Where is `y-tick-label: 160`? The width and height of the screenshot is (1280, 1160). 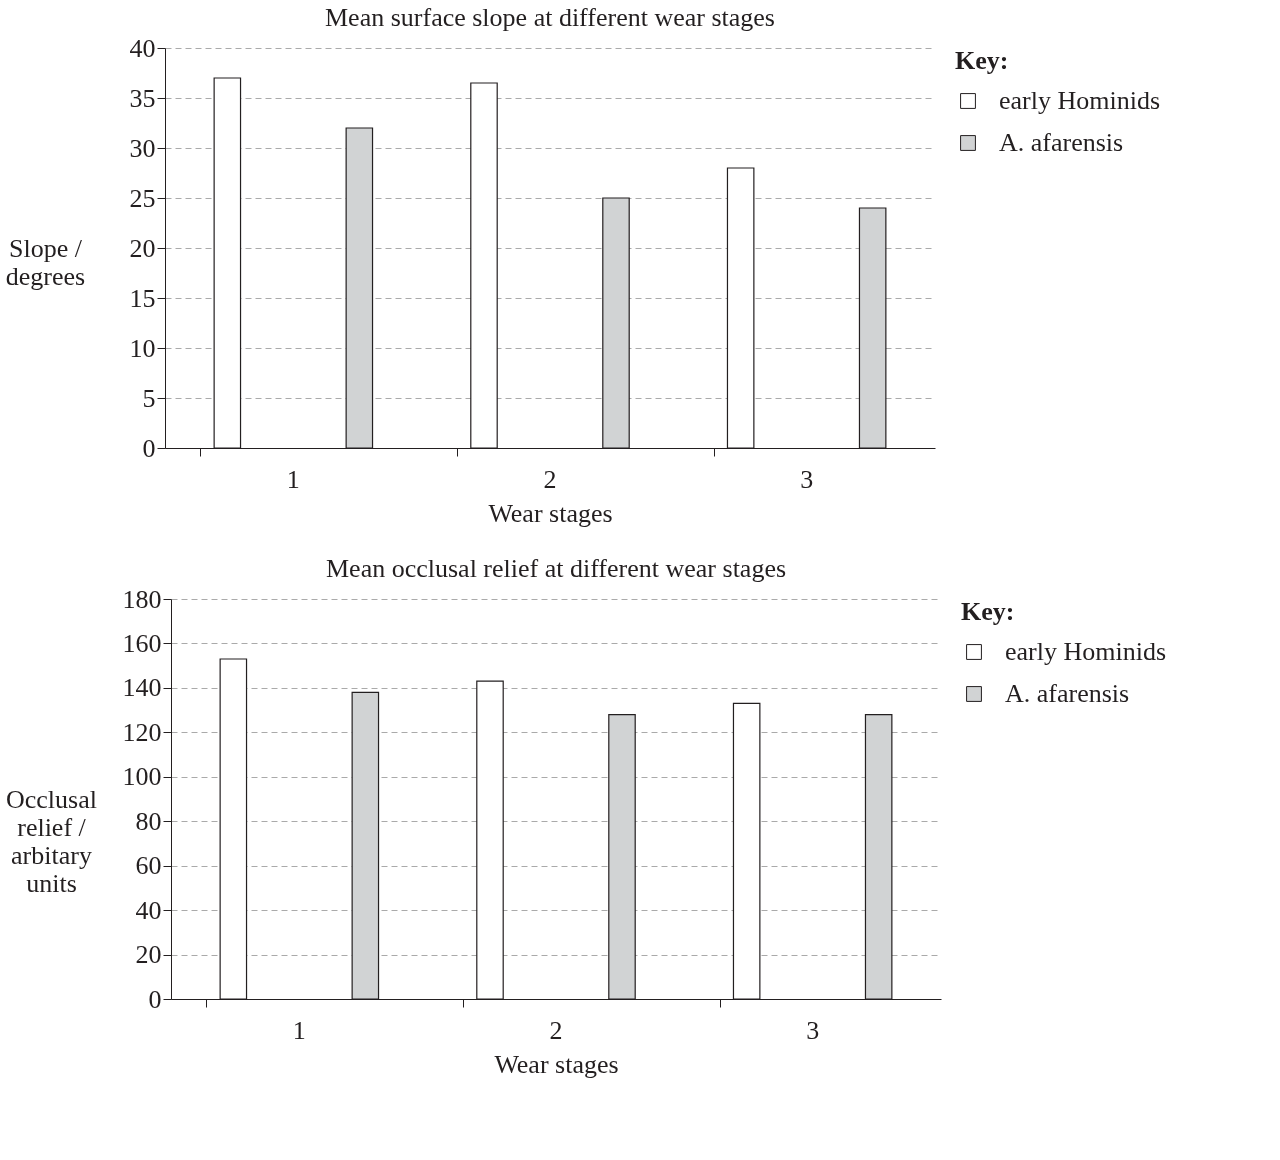 y-tick-label: 160 is located at coordinates (142, 643).